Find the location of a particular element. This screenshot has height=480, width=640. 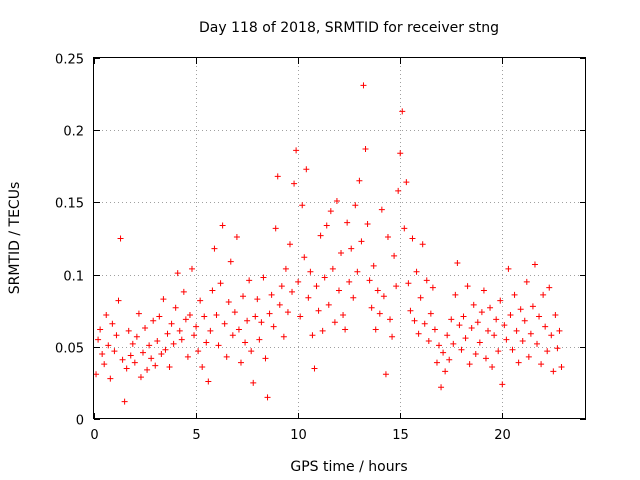

y-tick-label: 0 is located at coordinates (80, 421).